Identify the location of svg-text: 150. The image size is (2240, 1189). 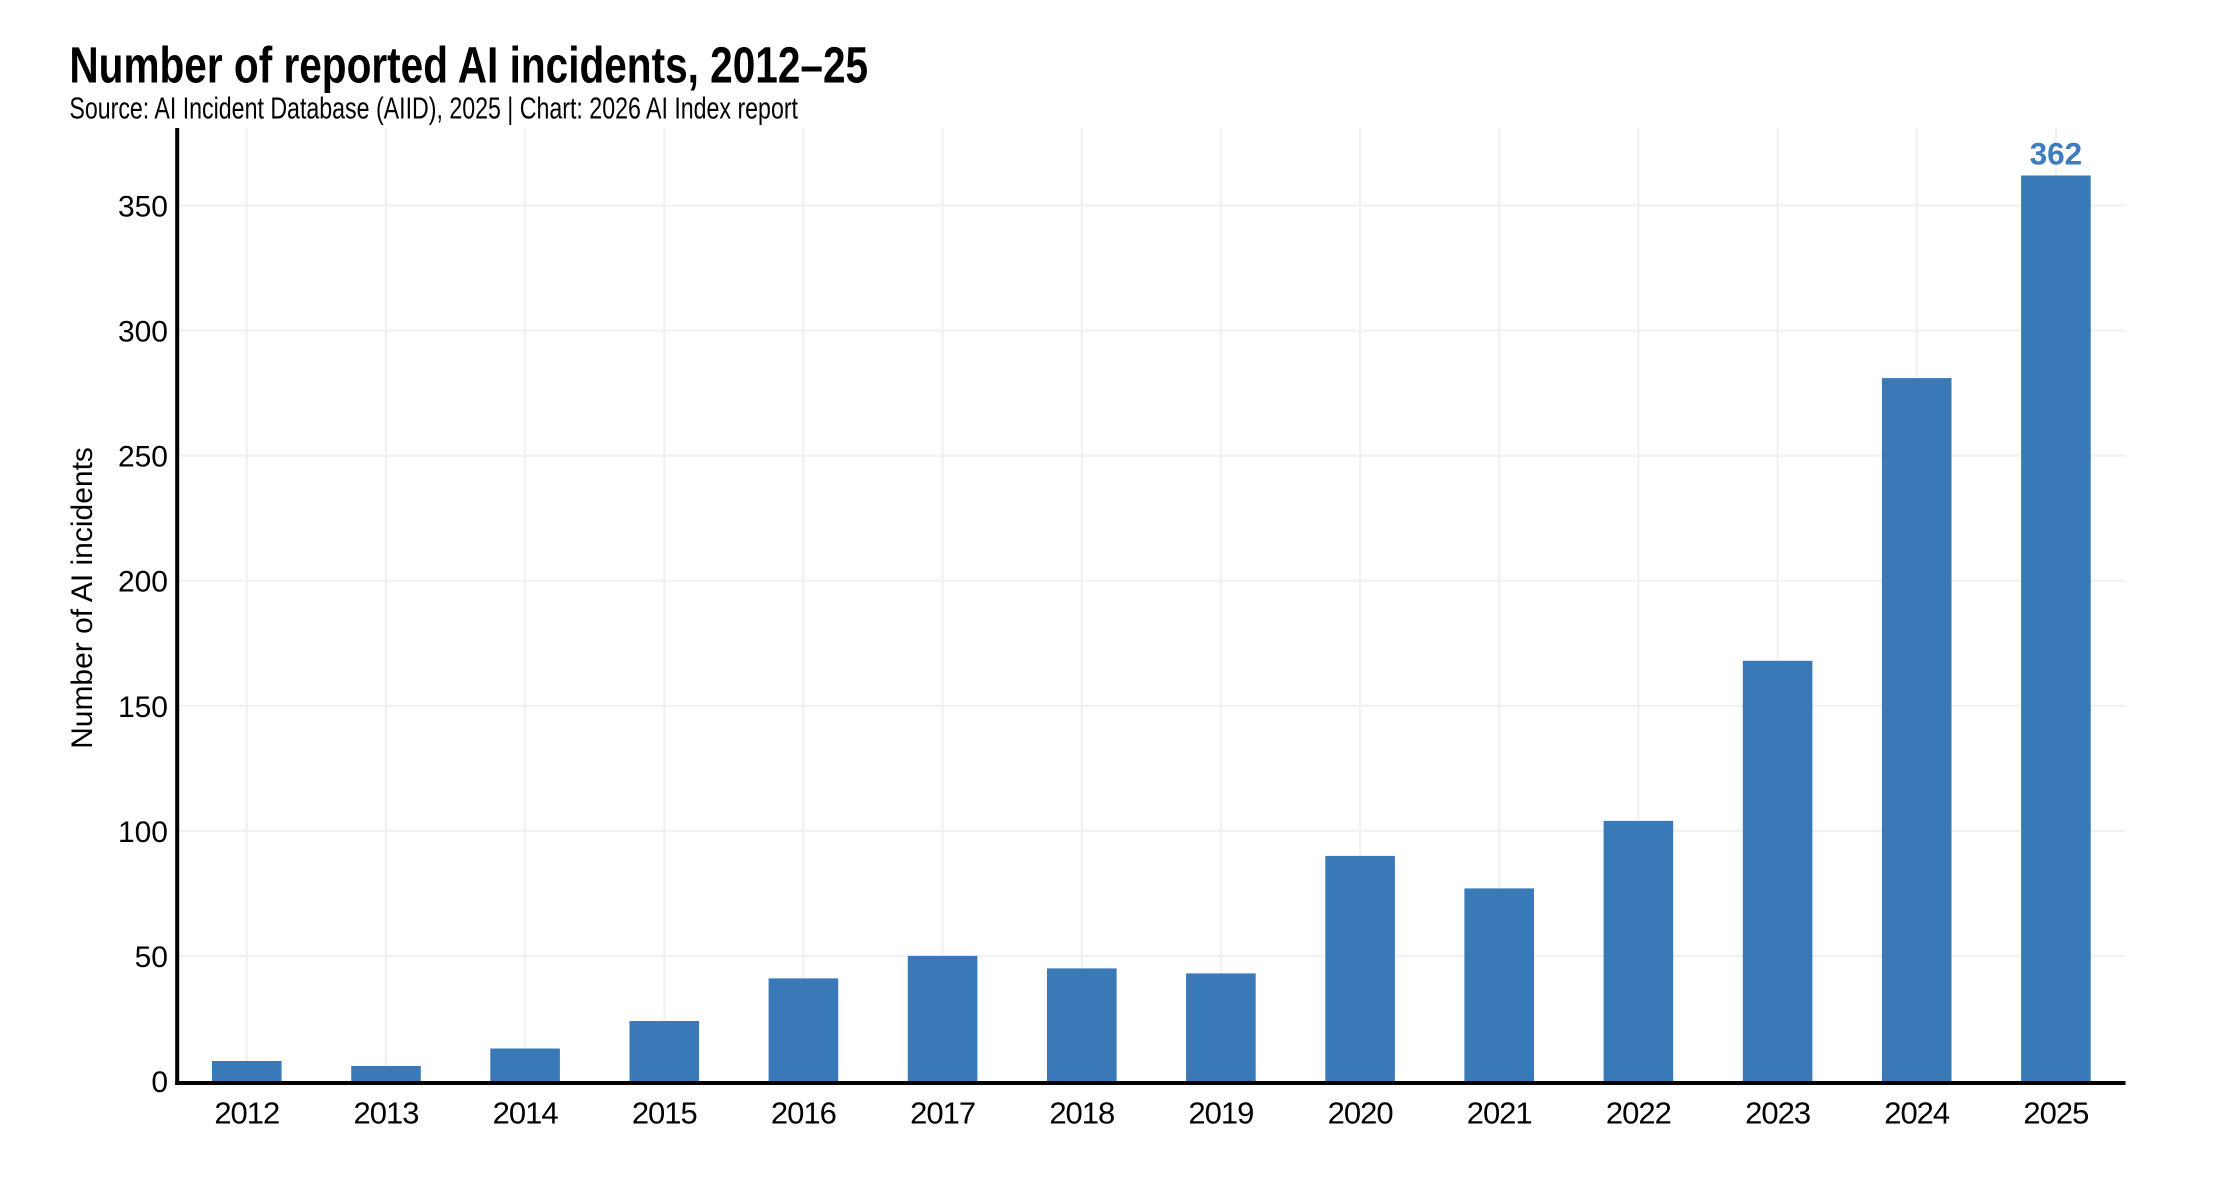
(143, 707).